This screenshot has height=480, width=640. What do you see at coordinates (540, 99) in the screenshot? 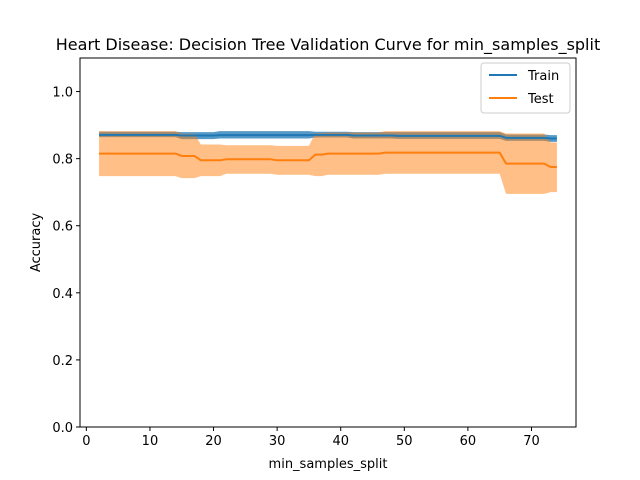
I see `legend-test-label: Test` at bounding box center [540, 99].